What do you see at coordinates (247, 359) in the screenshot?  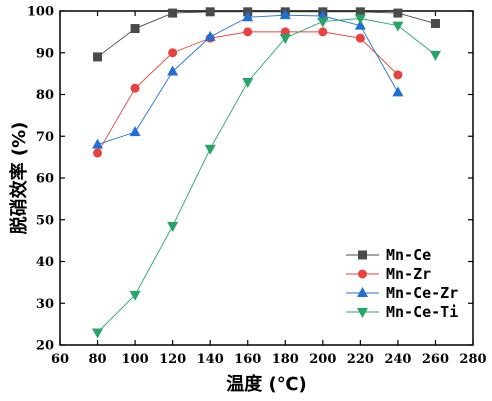 I see `x-tick-label: 160` at bounding box center [247, 359].